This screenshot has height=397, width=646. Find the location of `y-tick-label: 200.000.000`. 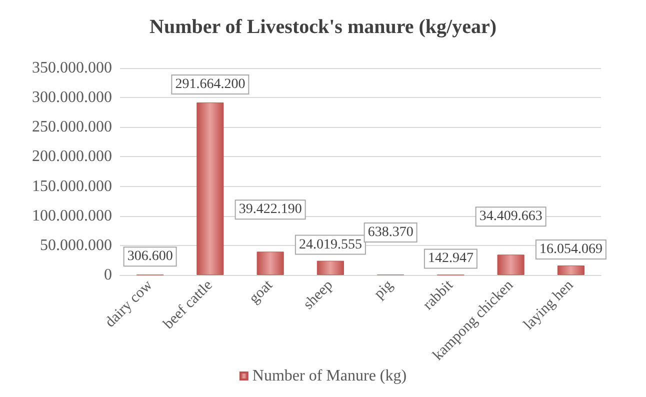

y-tick-label: 200.000.000 is located at coordinates (72, 157).